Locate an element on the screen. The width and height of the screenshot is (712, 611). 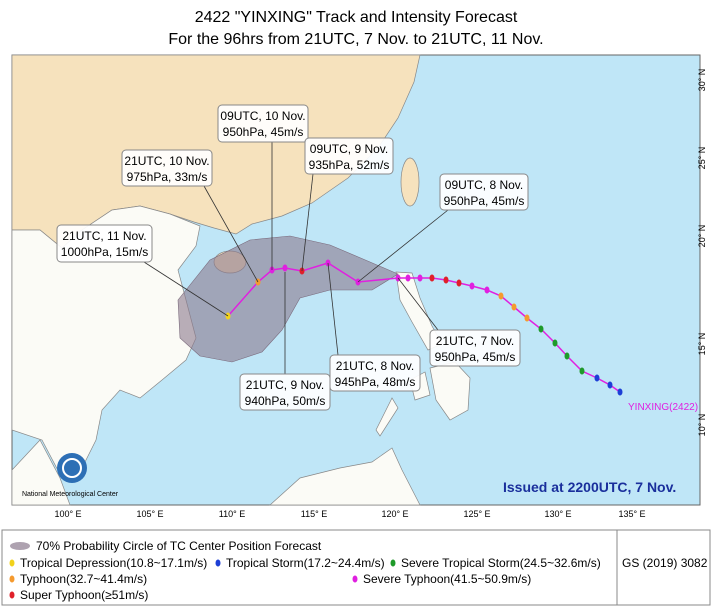
callout-time: 21UTC, 10 Nov. is located at coordinates (166, 161).